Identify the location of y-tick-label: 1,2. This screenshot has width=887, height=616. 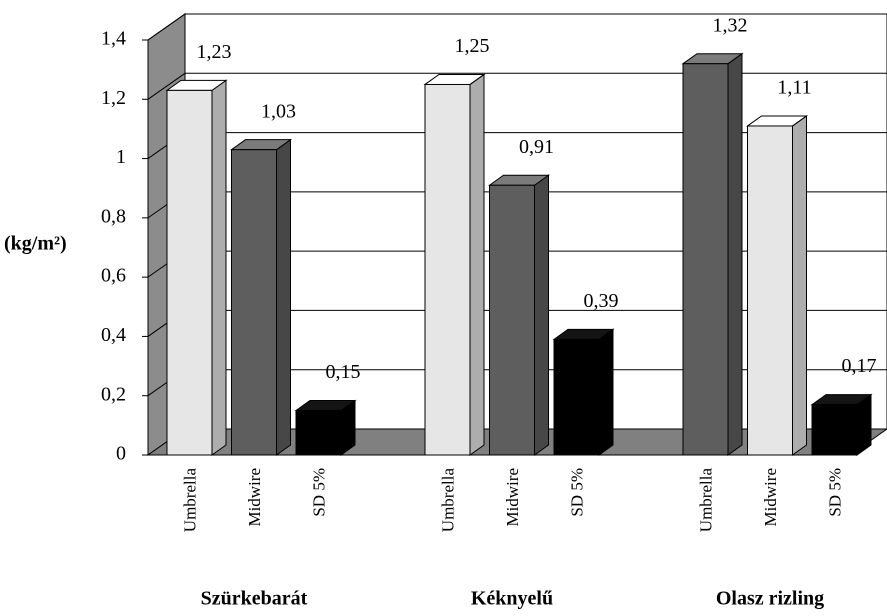
(113, 98).